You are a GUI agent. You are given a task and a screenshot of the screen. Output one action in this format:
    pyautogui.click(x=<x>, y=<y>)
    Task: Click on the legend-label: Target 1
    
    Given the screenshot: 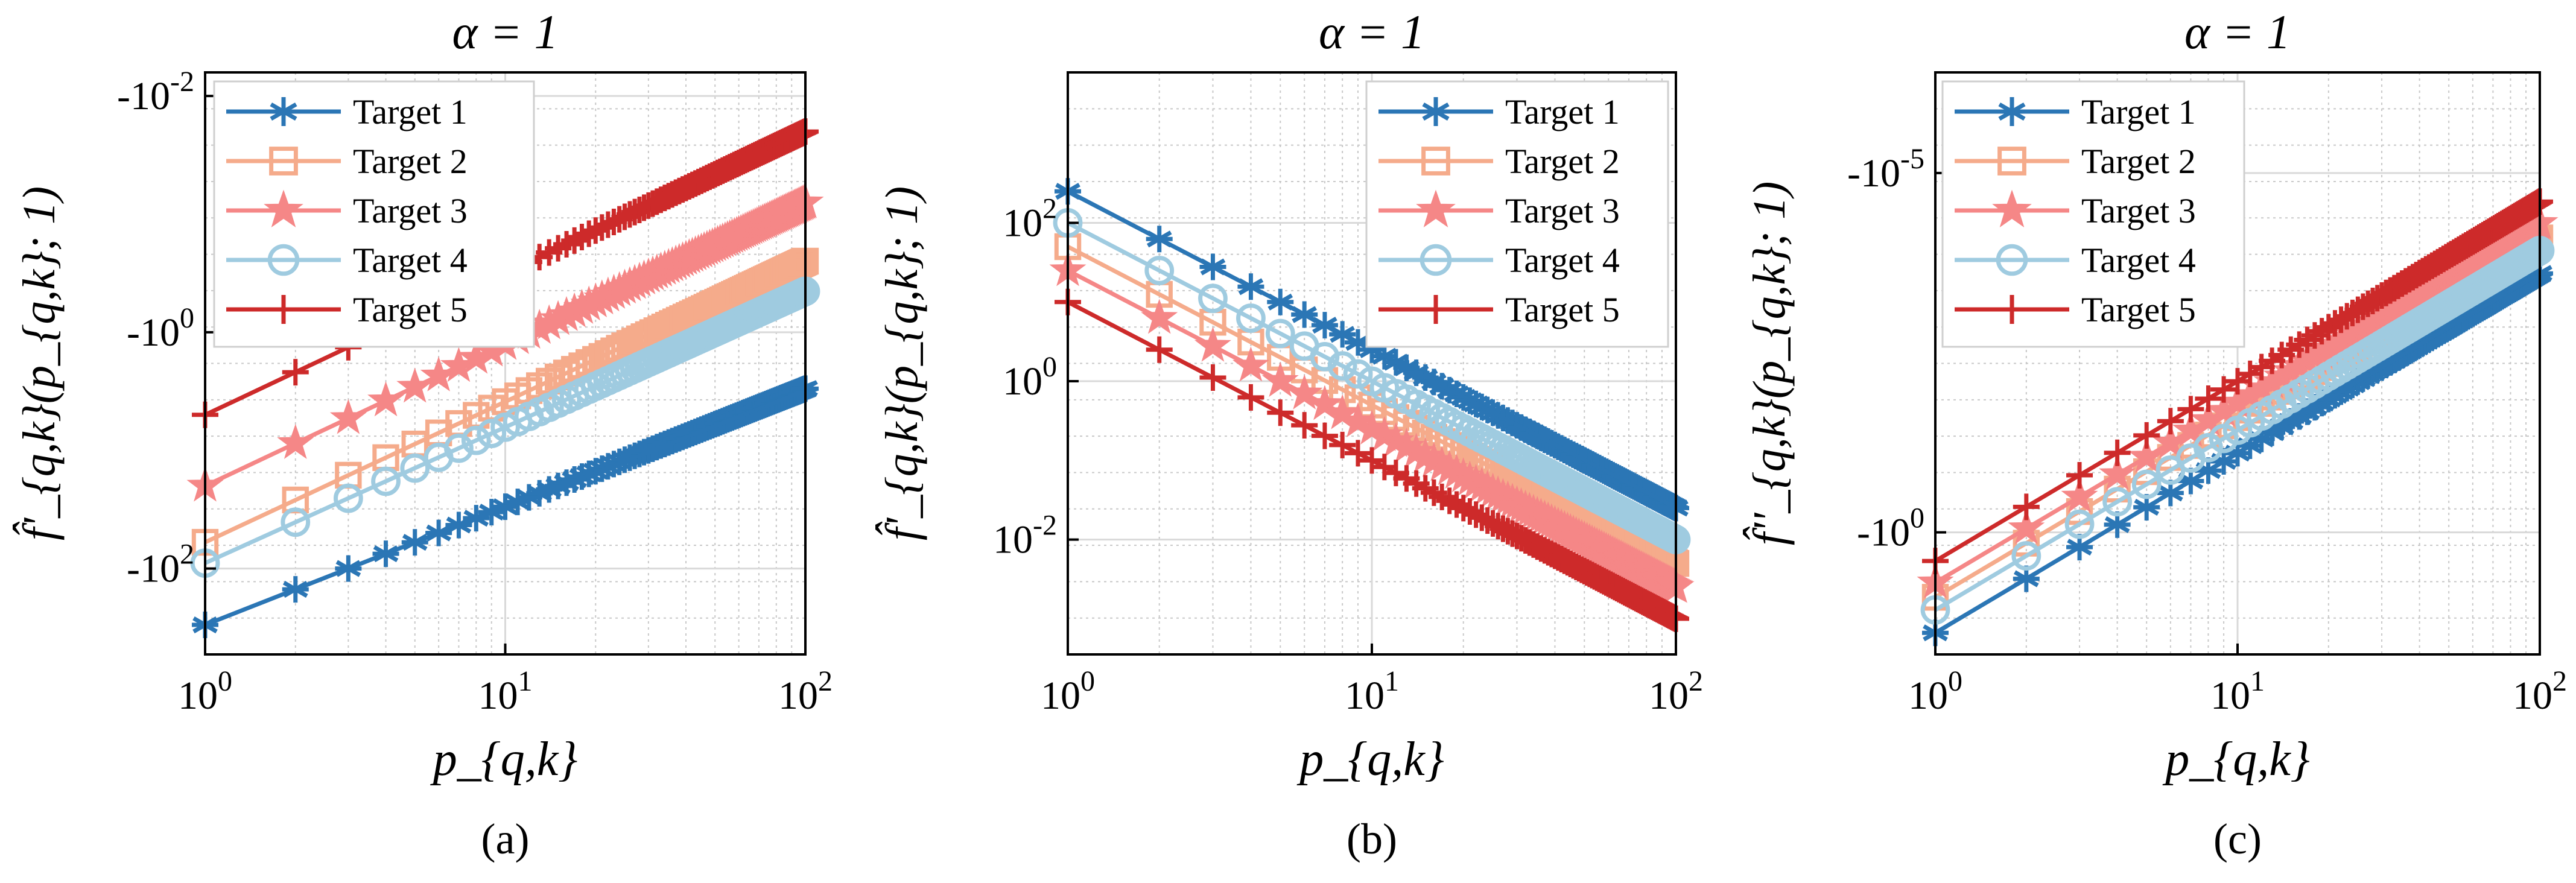 What is the action you would take?
    pyautogui.click(x=2138, y=111)
    